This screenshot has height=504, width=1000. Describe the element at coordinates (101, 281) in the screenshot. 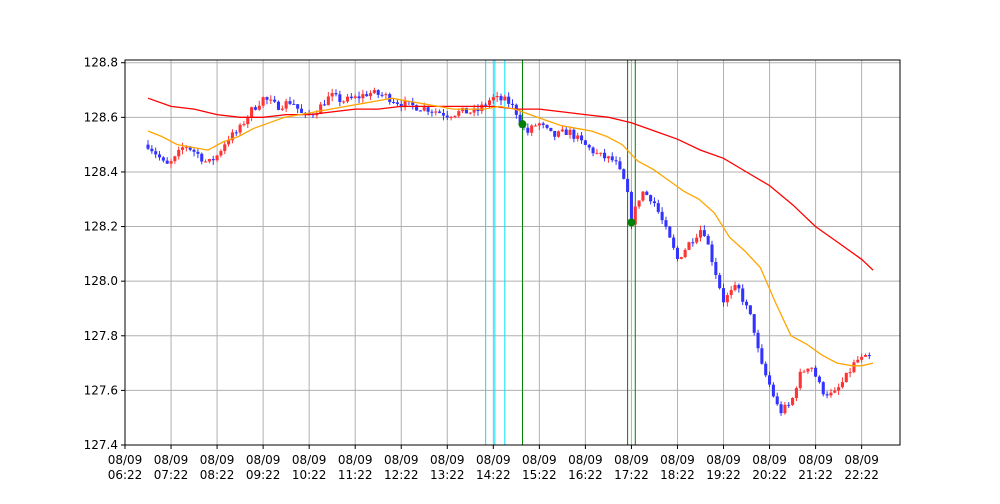

I see `y-tick-label: 128.0` at that location.